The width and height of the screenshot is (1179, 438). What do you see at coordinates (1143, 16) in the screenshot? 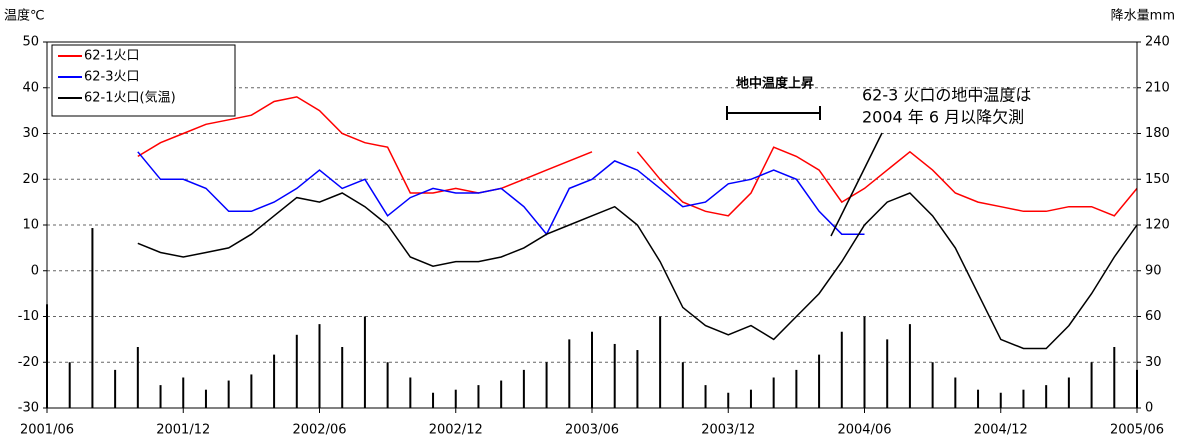
I see `y2-axis-label: 降水量mm` at bounding box center [1143, 16].